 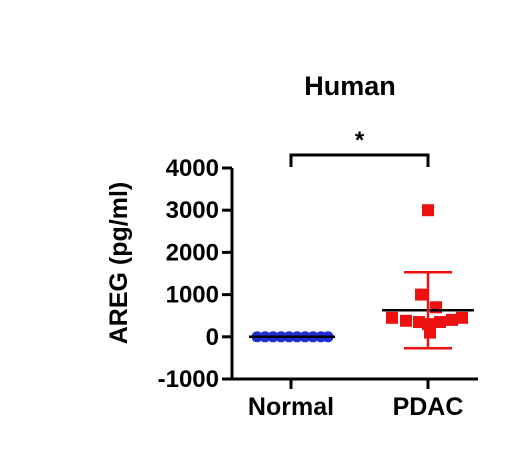 I want to click on y-tick-label: 0, so click(x=212, y=337).